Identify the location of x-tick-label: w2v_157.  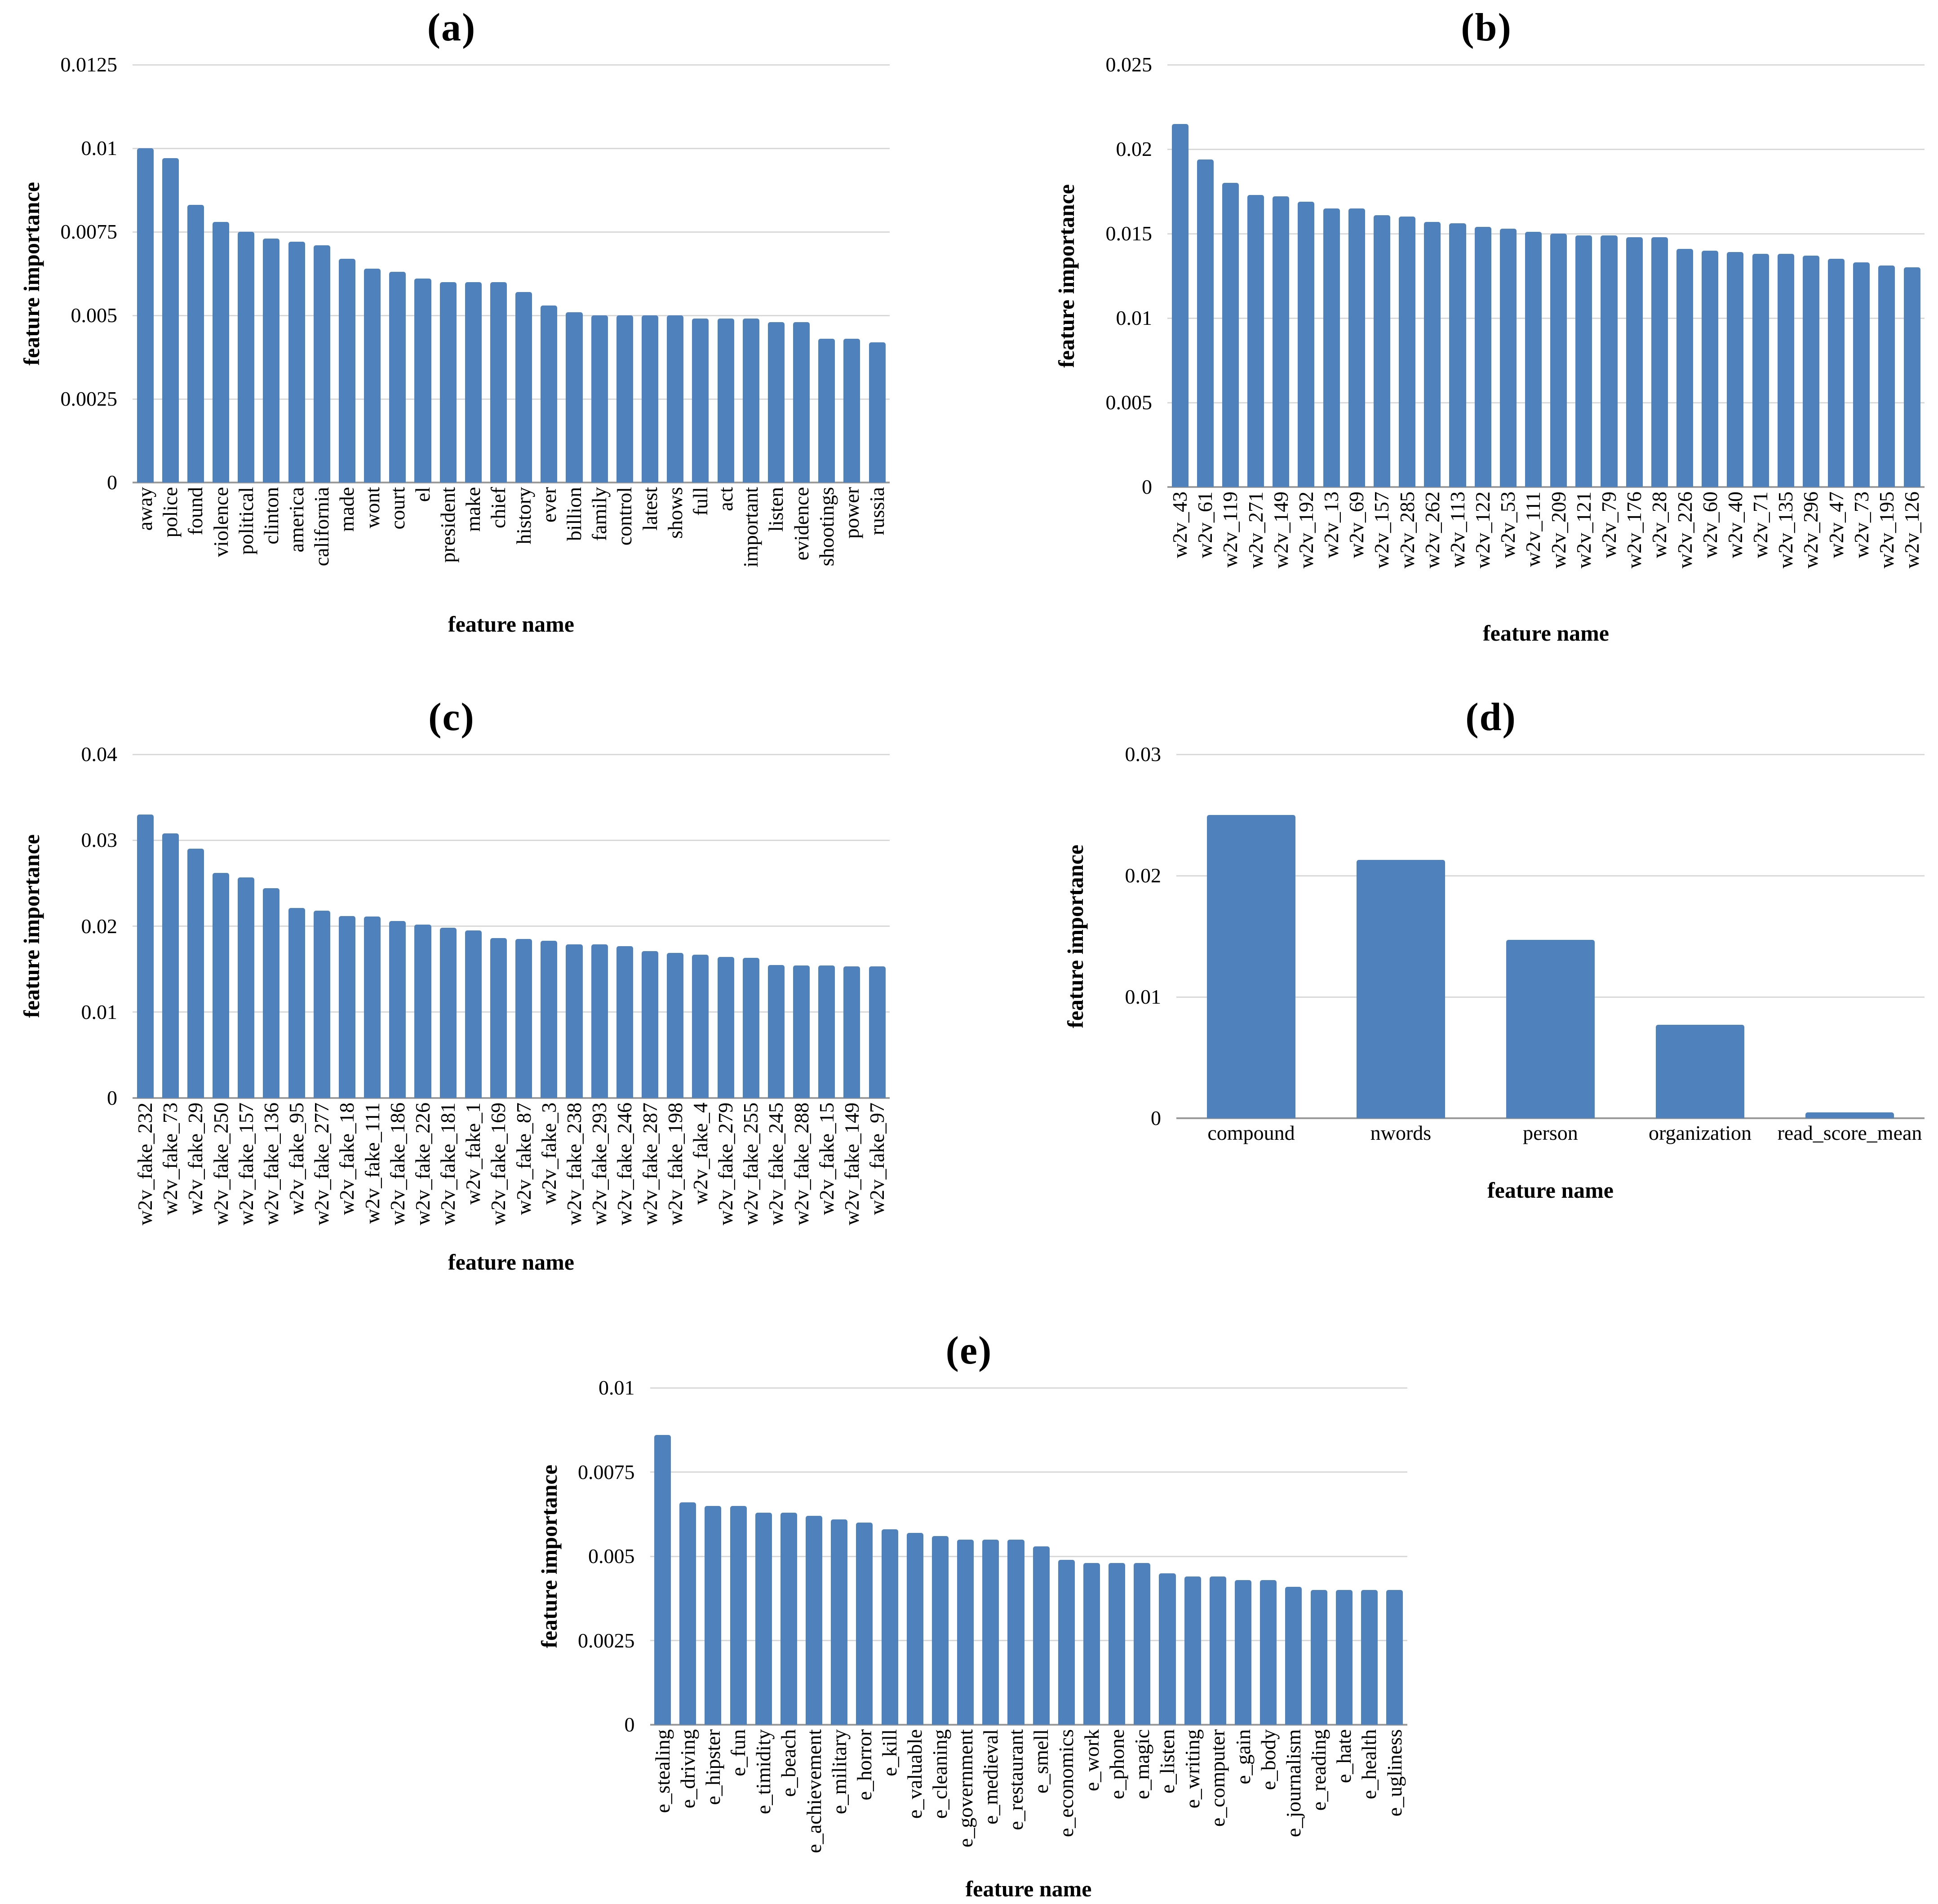
(1381, 530).